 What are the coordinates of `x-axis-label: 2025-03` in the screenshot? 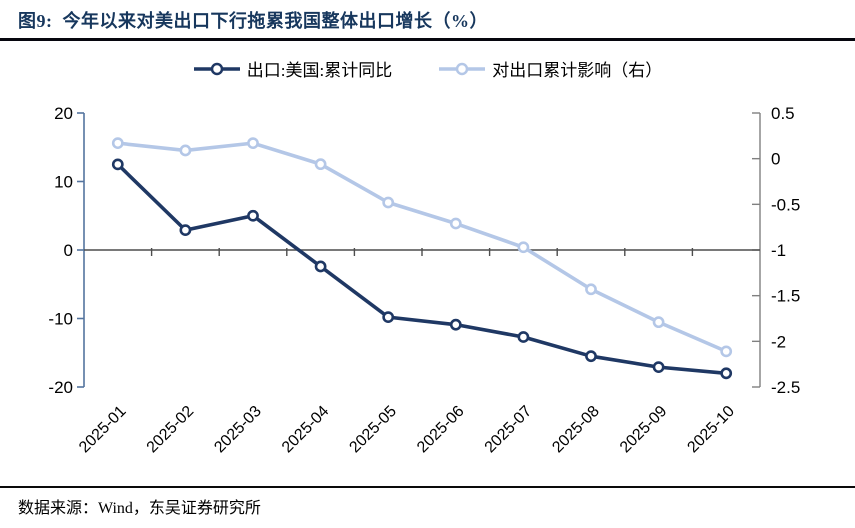 It's located at (238, 430).